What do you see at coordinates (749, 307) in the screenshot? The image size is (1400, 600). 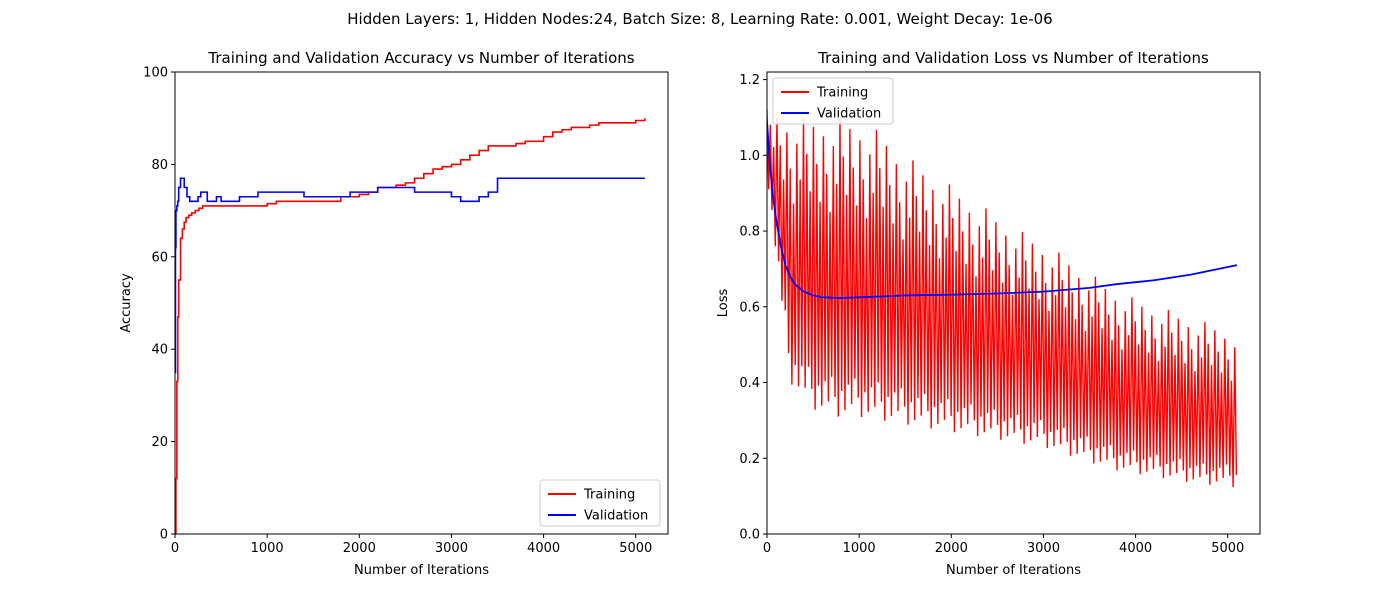 I see `y-tick-label: 0.6` at bounding box center [749, 307].